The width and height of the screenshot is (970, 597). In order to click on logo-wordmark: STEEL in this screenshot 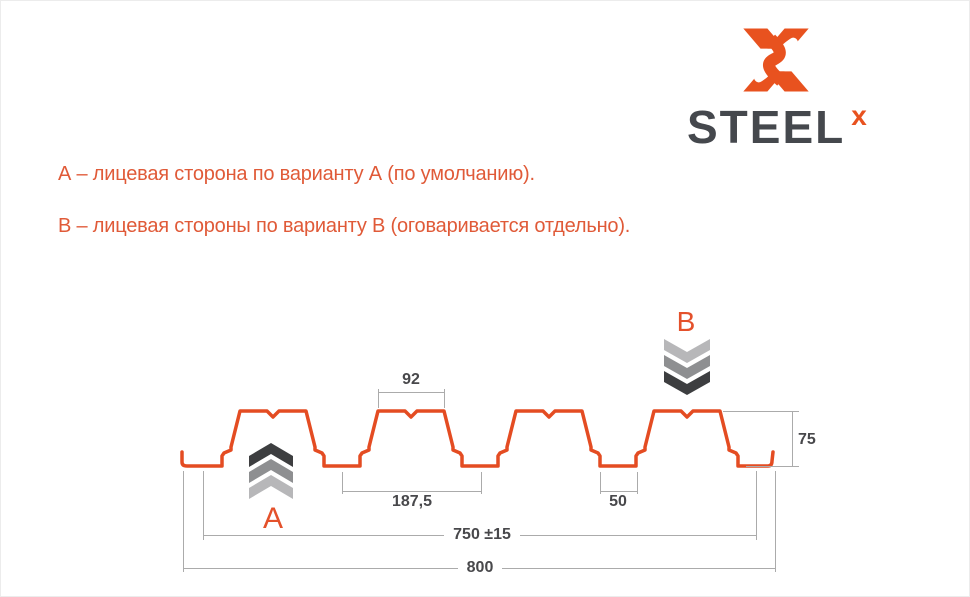, I will do `click(766, 127)`.